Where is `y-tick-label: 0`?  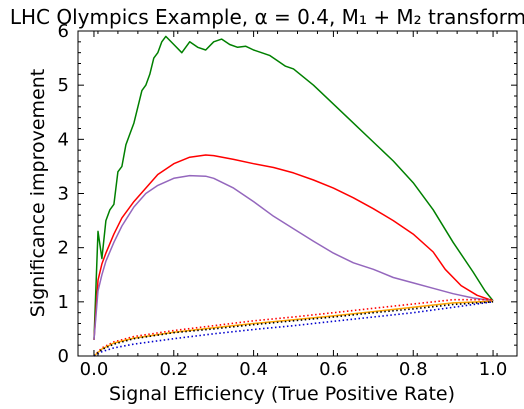 y-tick-label: 0 is located at coordinates (63, 356).